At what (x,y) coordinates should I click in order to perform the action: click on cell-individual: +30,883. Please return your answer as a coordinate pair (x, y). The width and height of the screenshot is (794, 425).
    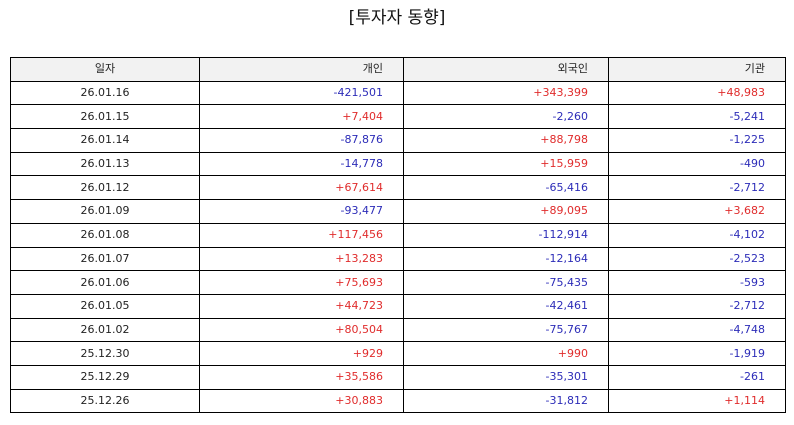
    Looking at the image, I should click on (301, 401).